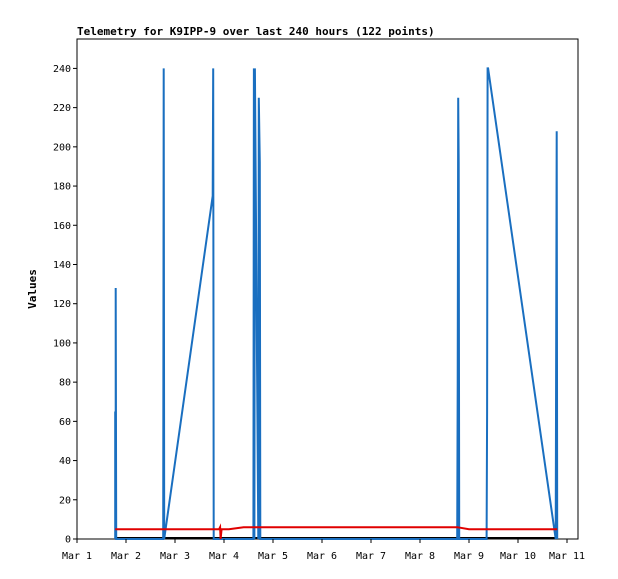 The width and height of the screenshot is (618, 579). What do you see at coordinates (567, 556) in the screenshot?
I see `x-tick-label: Mar 11` at bounding box center [567, 556].